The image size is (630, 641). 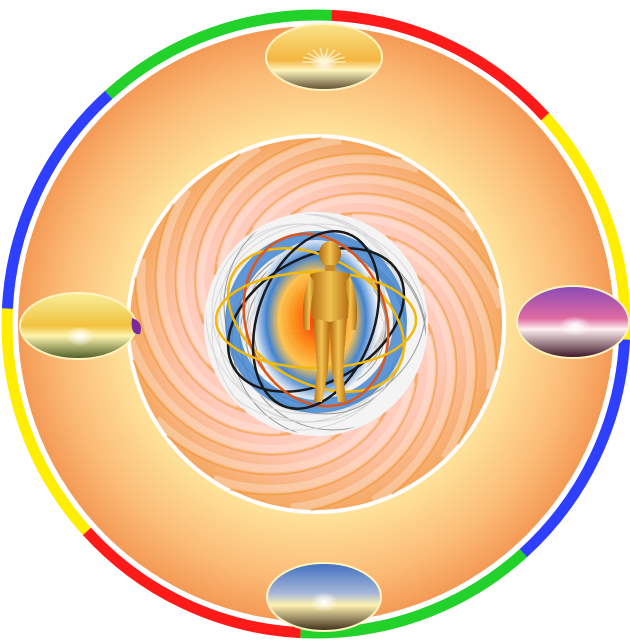 I want to click on orbit-rings, so click(x=316, y=320).